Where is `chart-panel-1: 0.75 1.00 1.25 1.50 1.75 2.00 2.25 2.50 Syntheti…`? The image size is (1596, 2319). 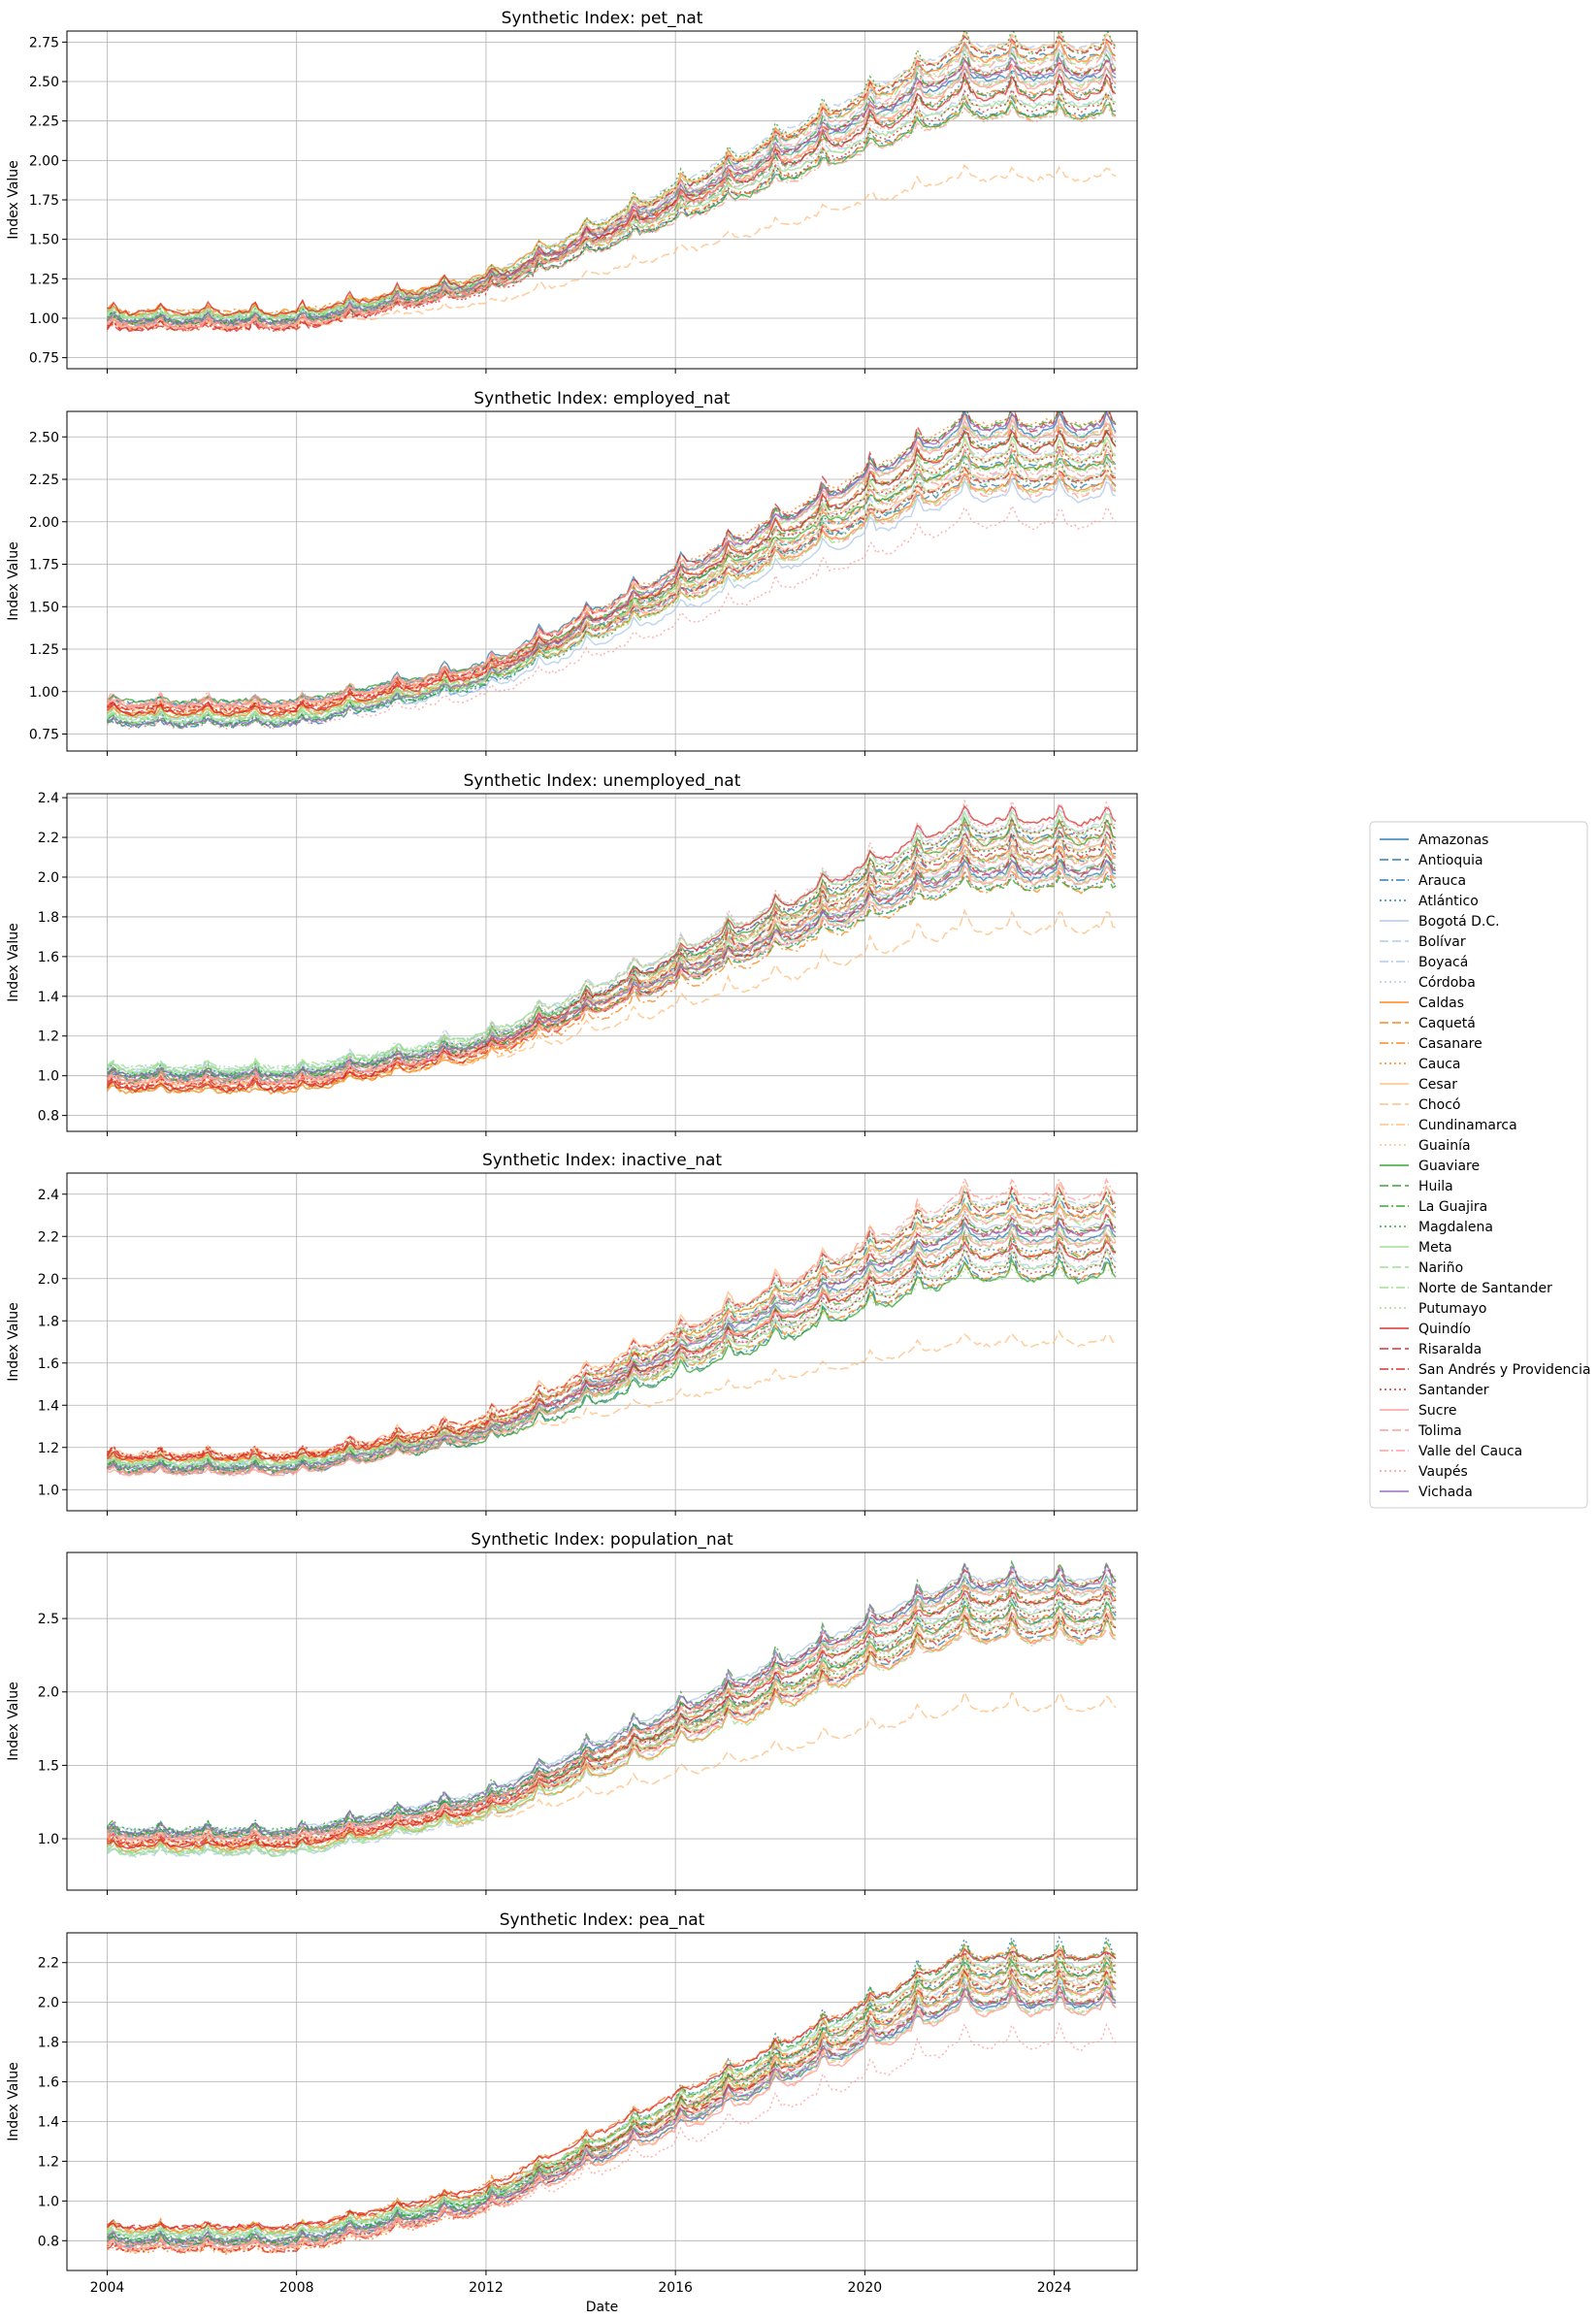 chart-panel-1: 0.75 1.00 1.25 1.50 1.75 2.00 2.25 2.50 Syntheti… is located at coordinates (572, 572).